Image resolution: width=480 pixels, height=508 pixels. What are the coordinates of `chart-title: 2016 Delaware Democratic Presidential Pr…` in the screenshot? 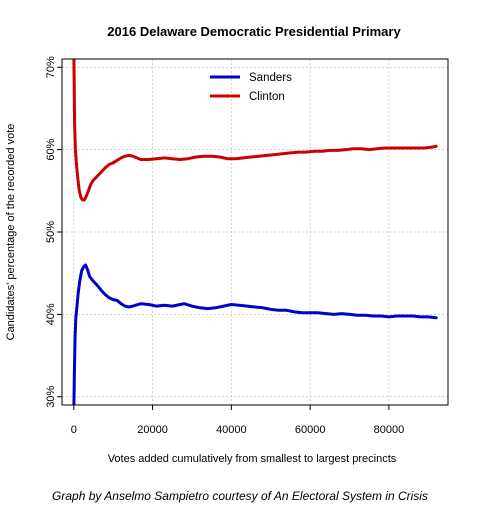 It's located at (254, 31).